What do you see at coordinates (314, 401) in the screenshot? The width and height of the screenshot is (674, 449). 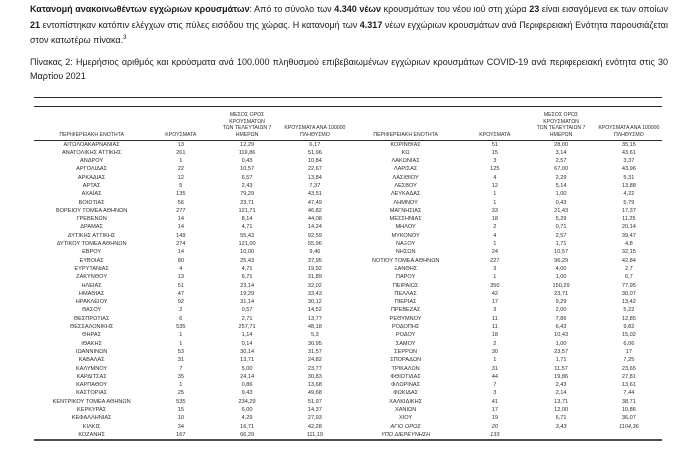 I see `cell-per100k: 51,97` at bounding box center [314, 401].